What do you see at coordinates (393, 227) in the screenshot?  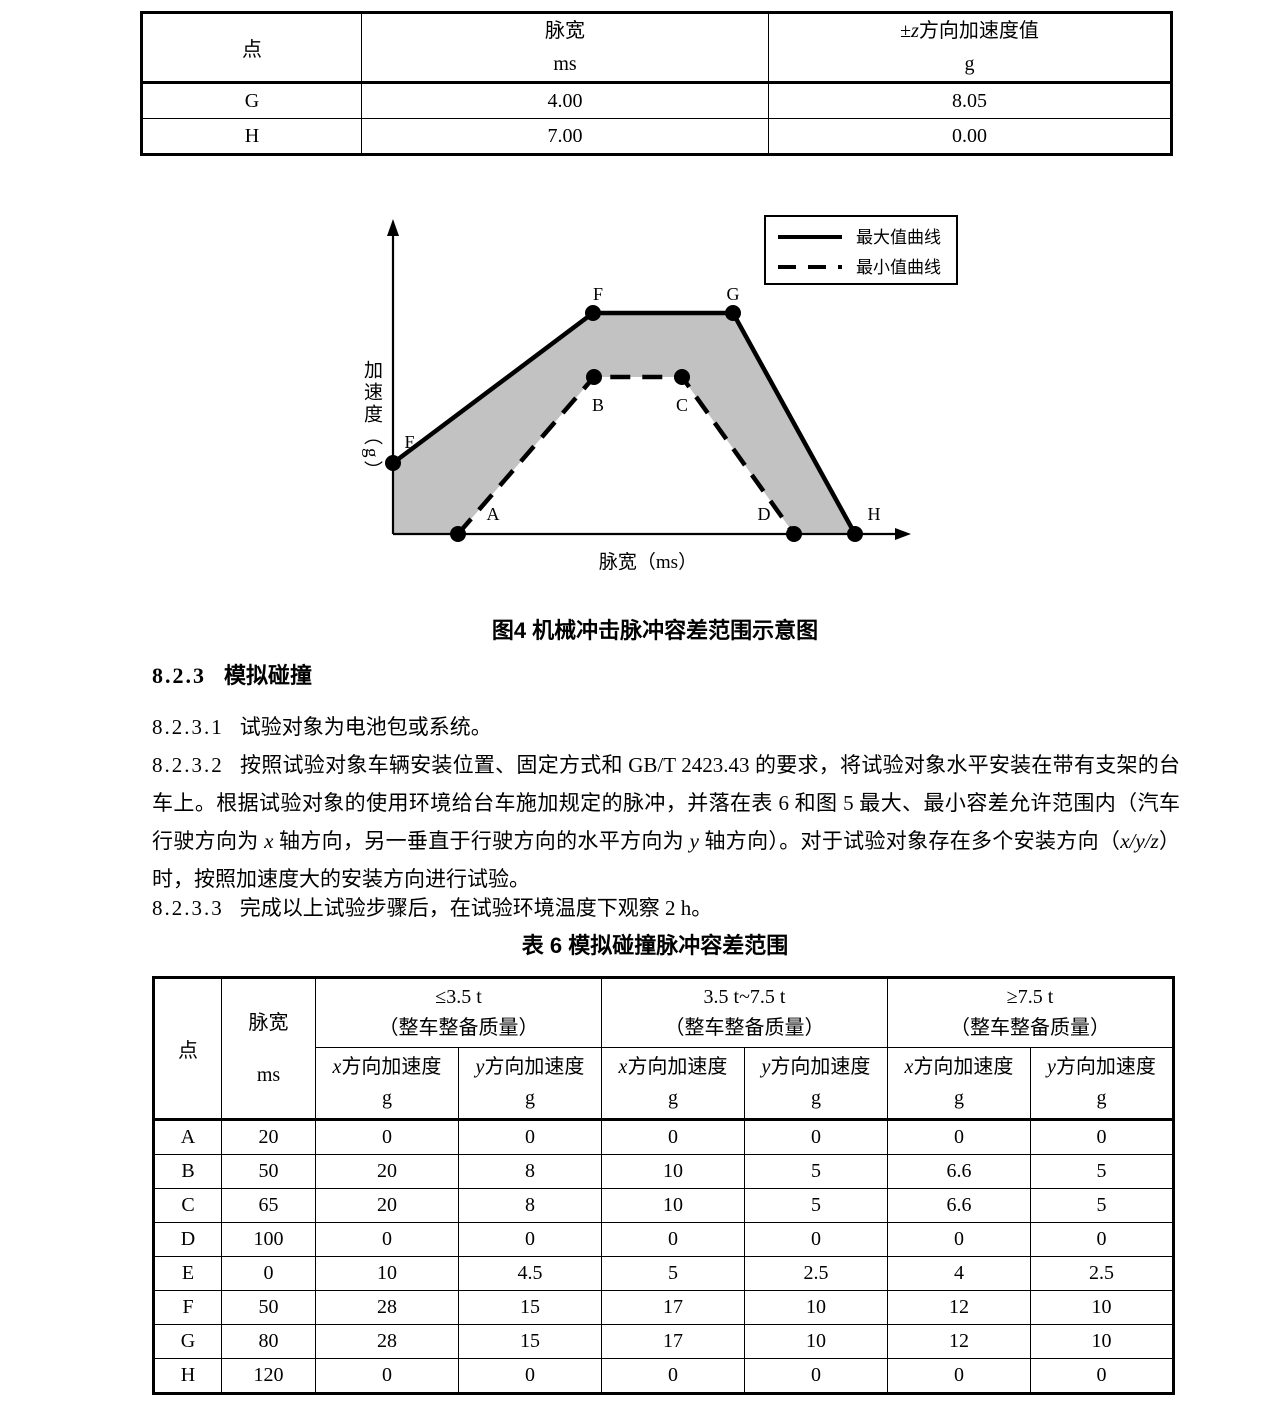 I see `y-axis-arrow-icon` at bounding box center [393, 227].